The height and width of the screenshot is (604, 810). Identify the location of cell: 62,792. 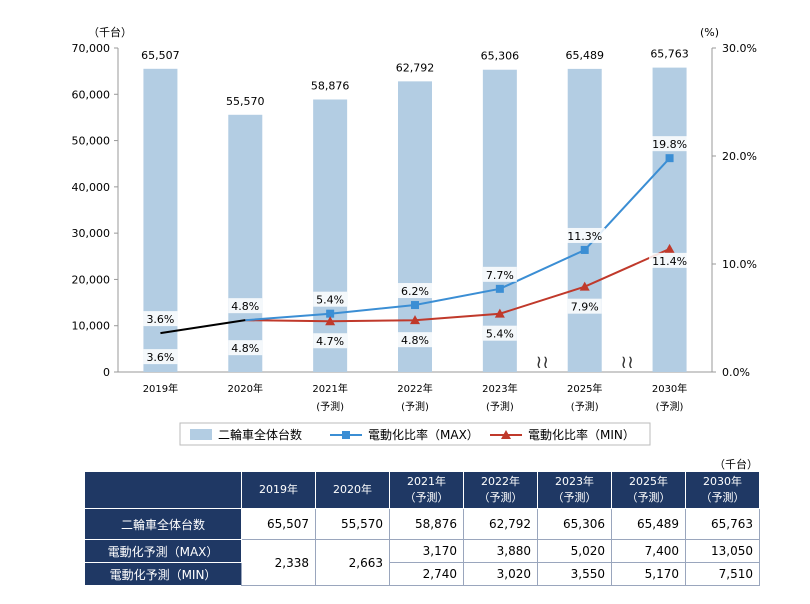
(500, 524).